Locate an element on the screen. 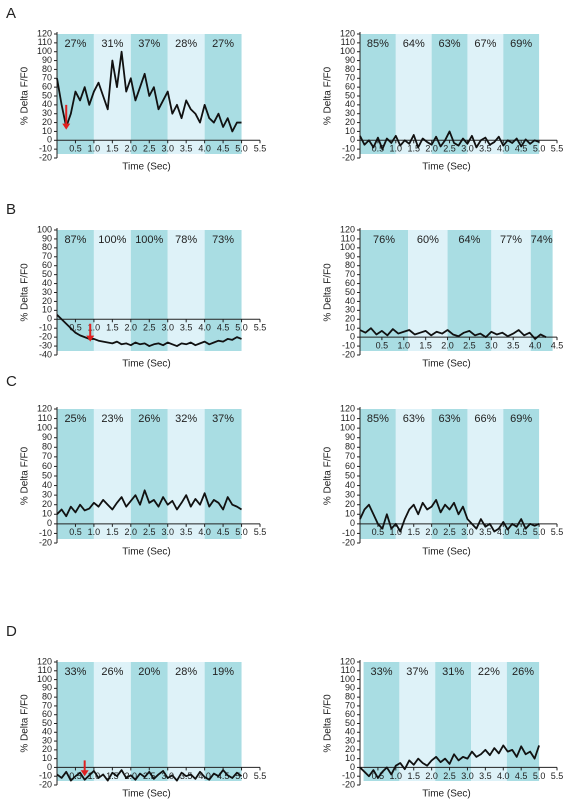 The width and height of the screenshot is (570, 800). y-tick-label: 20 is located at coordinates (47, 122).